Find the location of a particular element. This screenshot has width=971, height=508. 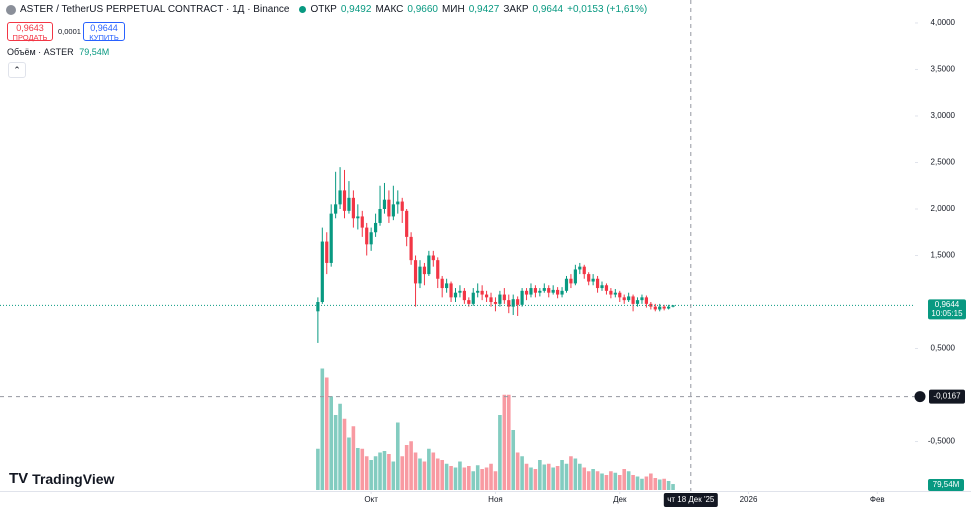

logo: TV TradingView is located at coordinates (61, 478).